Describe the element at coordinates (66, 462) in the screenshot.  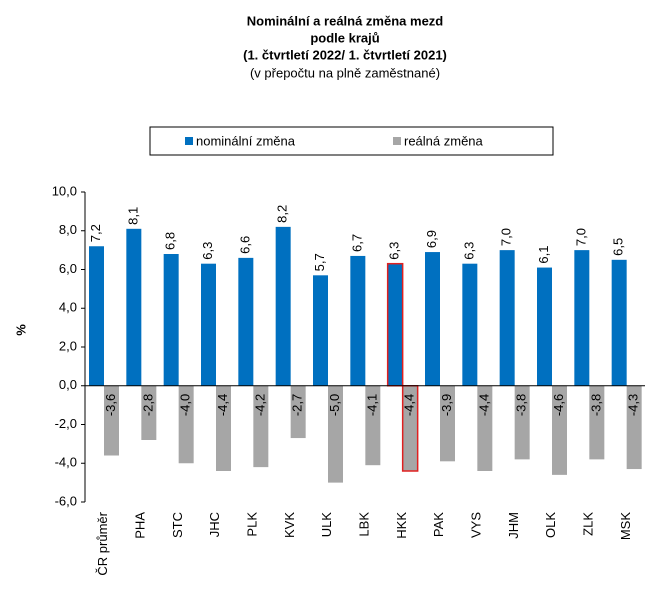
I see `y-tick-label: -4,0` at that location.